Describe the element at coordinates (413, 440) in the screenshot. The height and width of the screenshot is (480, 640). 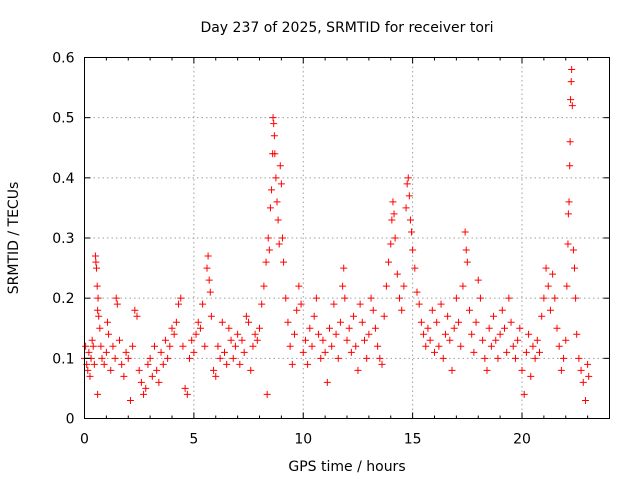
I see `x-tick-label: 15` at that location.